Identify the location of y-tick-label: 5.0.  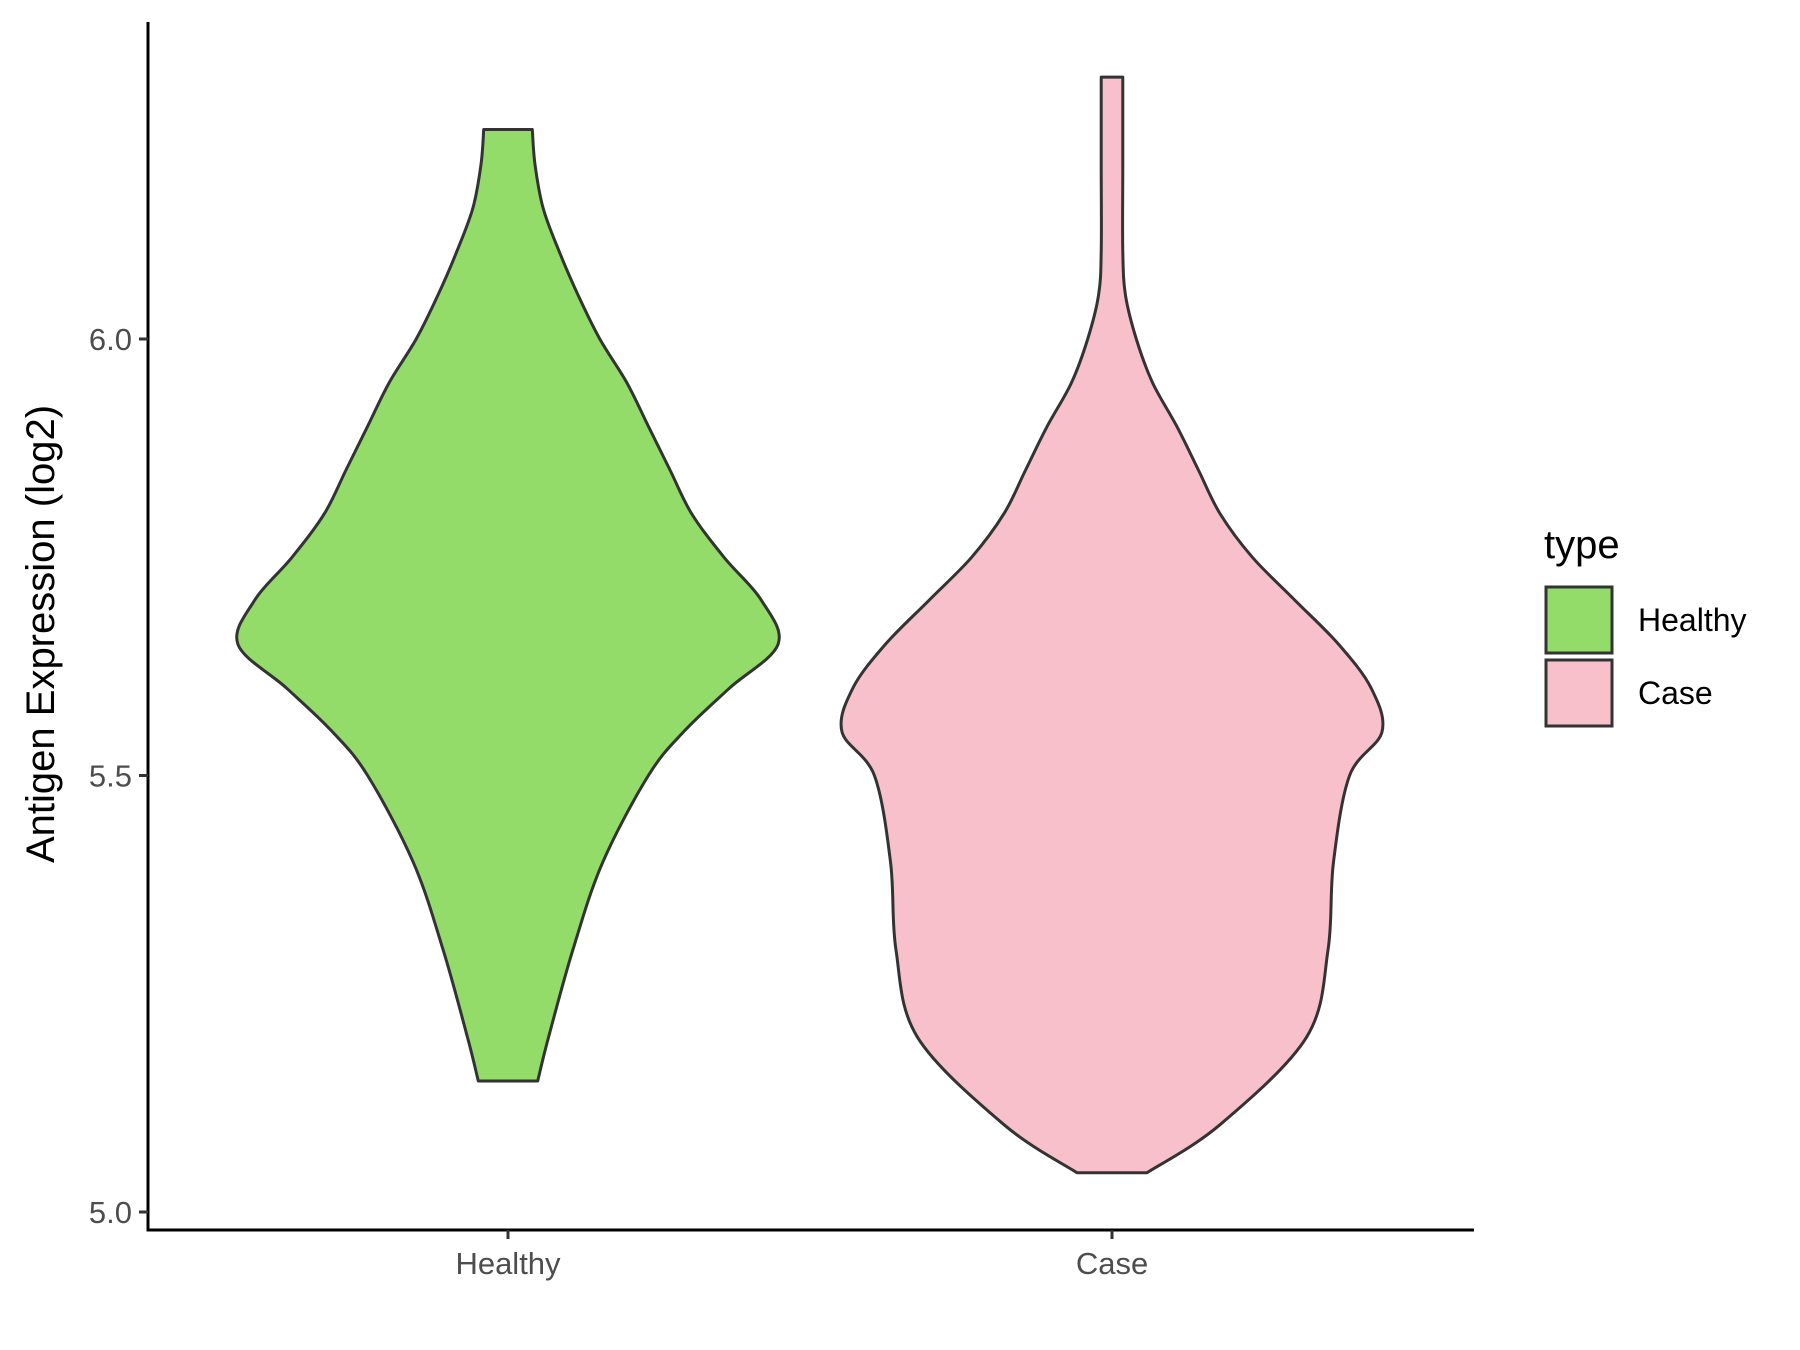
(110, 1212).